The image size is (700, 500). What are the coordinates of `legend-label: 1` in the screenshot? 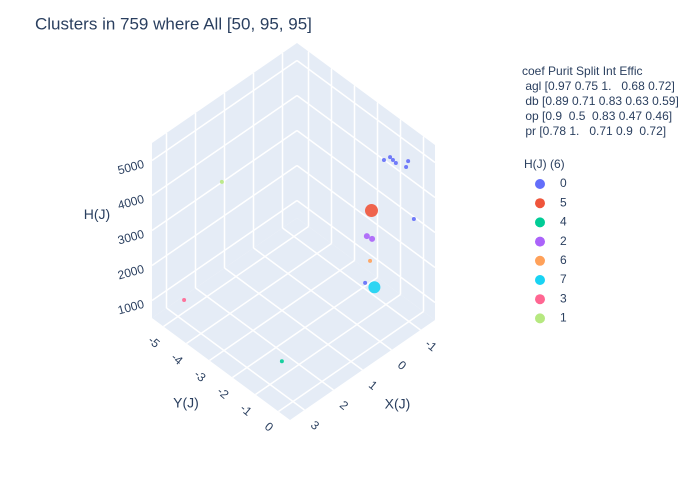 It's located at (563, 318).